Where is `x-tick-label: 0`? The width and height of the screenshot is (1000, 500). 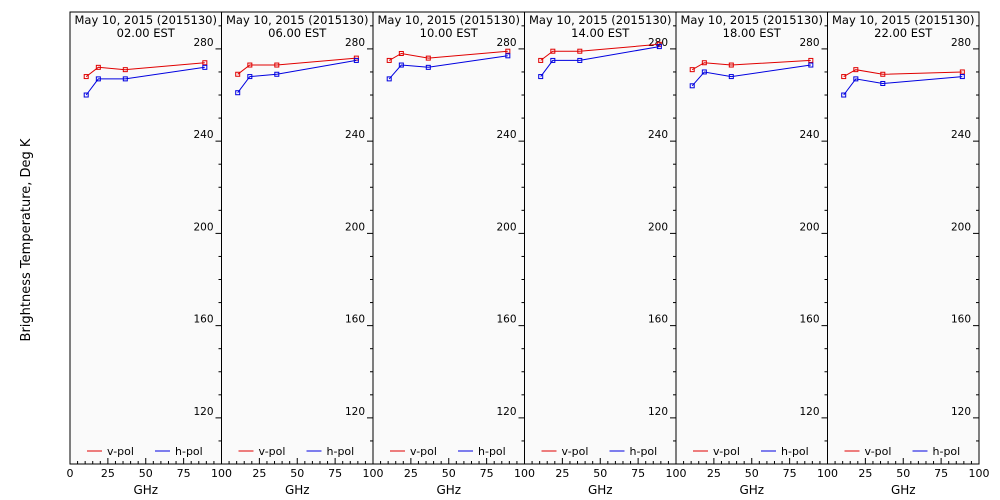
x-tick-label: 0 is located at coordinates (70, 473).